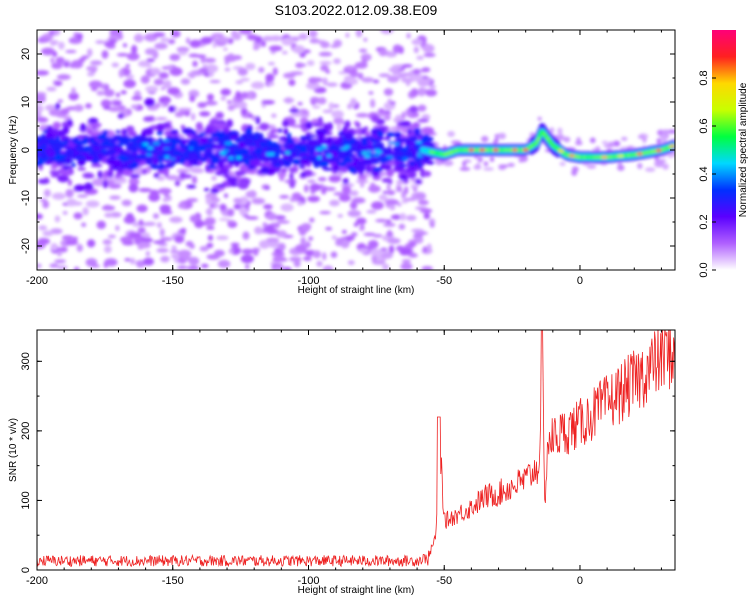  I want to click on snr-x-tick-label: -150, so click(173, 581).